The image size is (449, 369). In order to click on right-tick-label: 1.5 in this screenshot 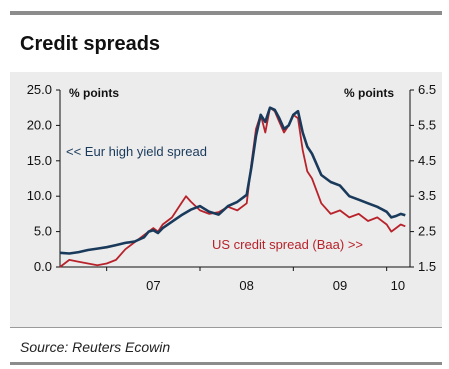, I will do `click(427, 266)`.